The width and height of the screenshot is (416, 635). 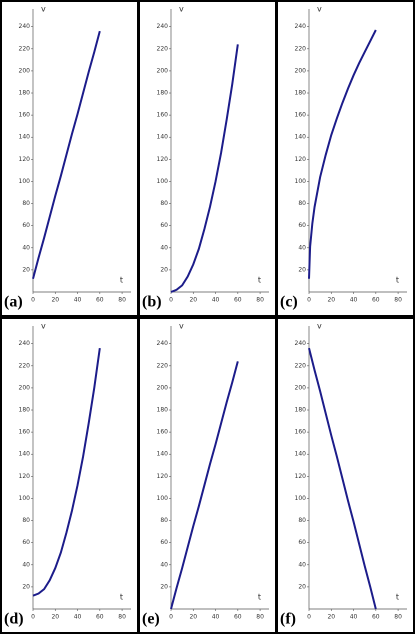 I want to click on panel-label: (a), so click(x=13, y=302).